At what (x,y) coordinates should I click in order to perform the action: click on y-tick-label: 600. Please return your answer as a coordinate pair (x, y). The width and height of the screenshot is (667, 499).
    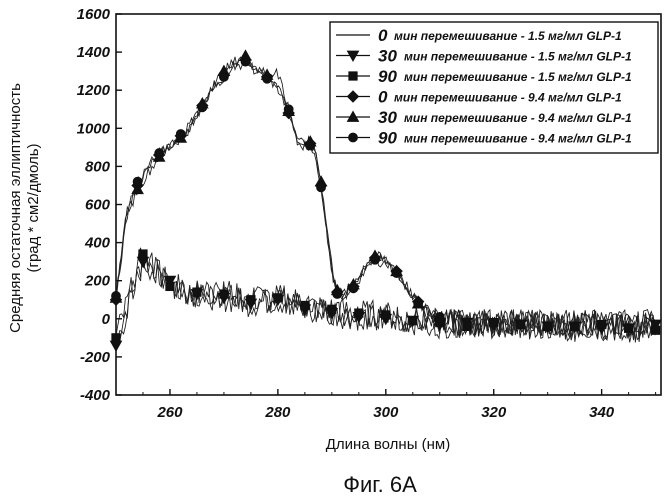
    Looking at the image, I should click on (98, 205).